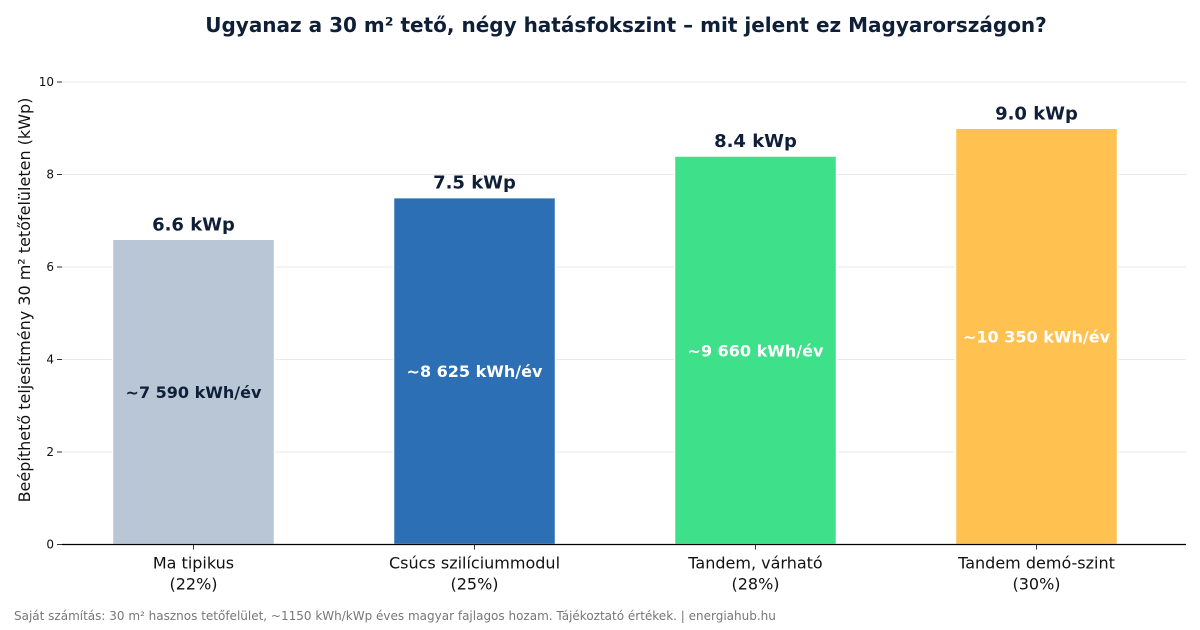 The height and width of the screenshot is (630, 1200). What do you see at coordinates (50, 545) in the screenshot?
I see `y-tick-label: 0` at bounding box center [50, 545].